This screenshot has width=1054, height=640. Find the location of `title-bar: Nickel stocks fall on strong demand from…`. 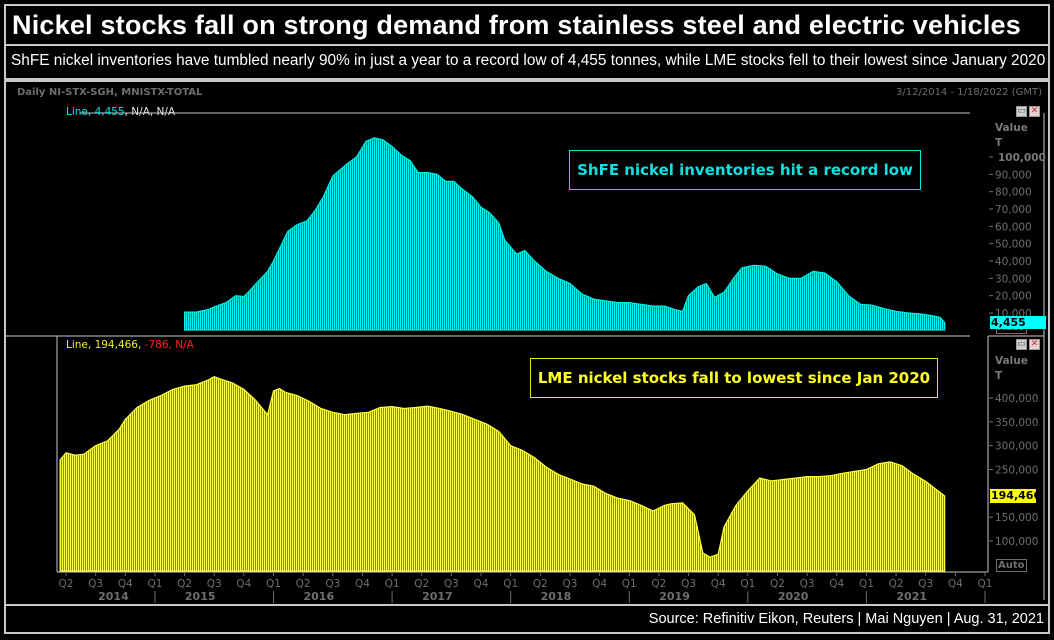

title-bar: Nickel stocks fall on strong demand from… is located at coordinates (527, 25).